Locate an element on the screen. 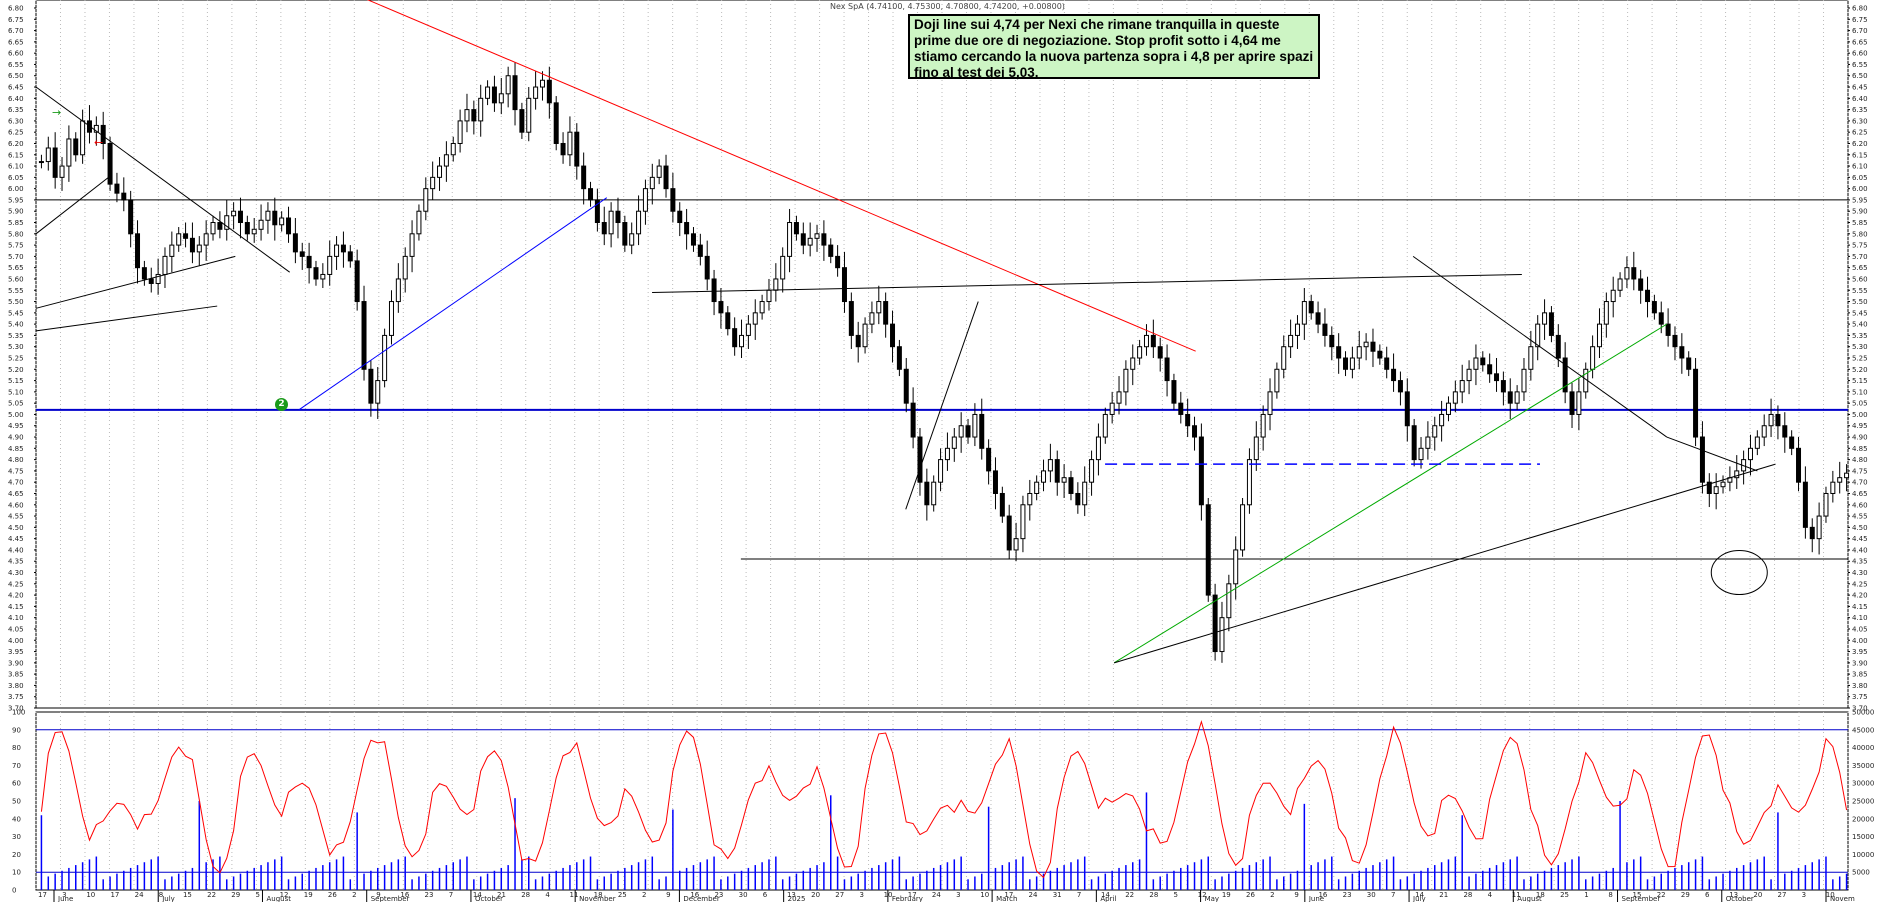 This screenshot has height=902, width=1890. price-tick-left: 6.35 is located at coordinates (16, 110).